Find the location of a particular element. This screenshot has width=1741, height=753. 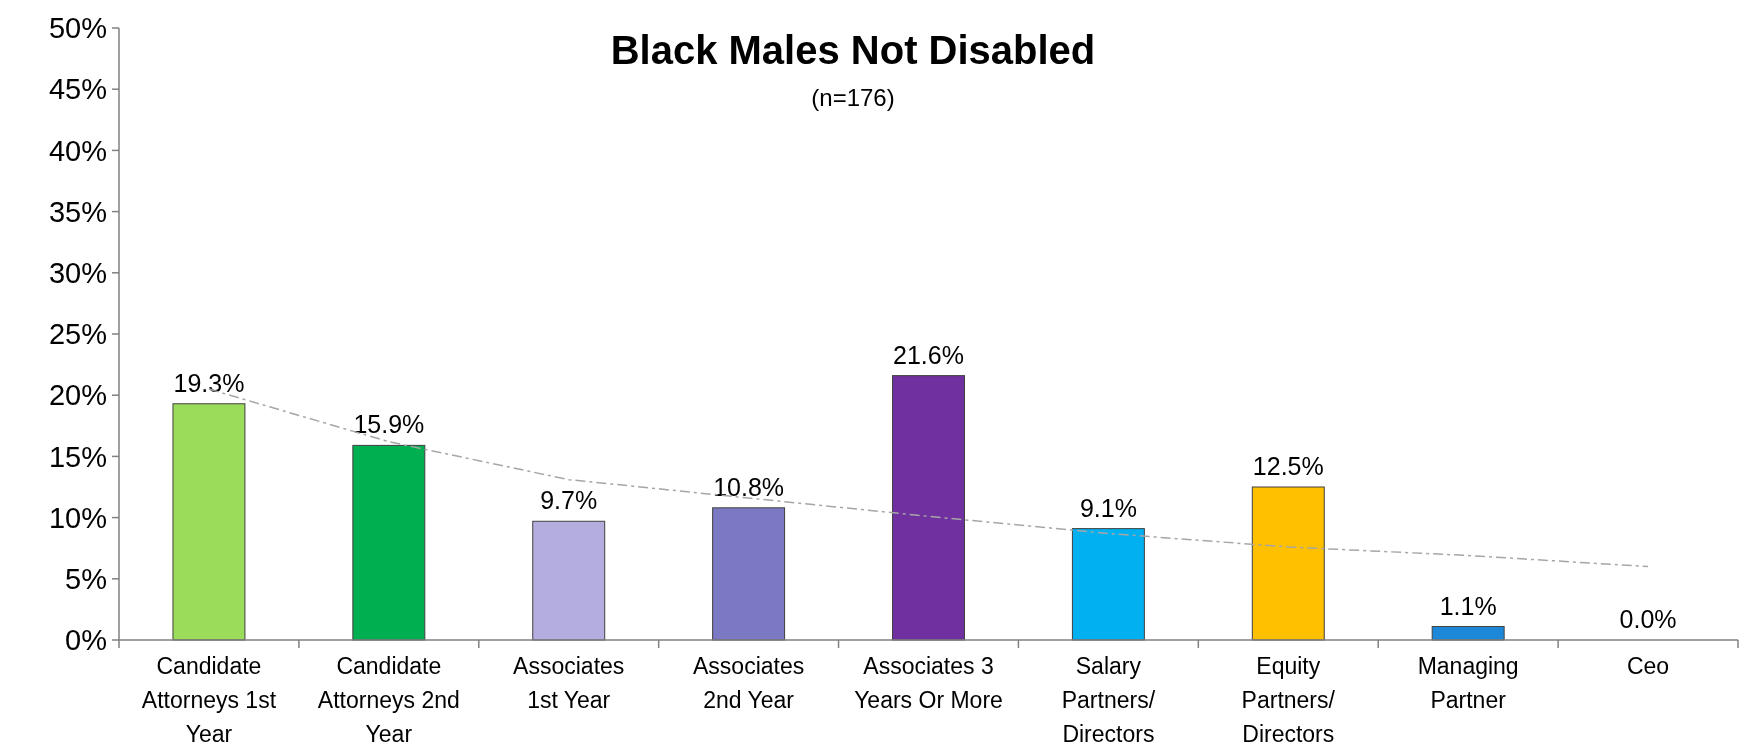

data-label: 15.9% is located at coordinates (389, 424).